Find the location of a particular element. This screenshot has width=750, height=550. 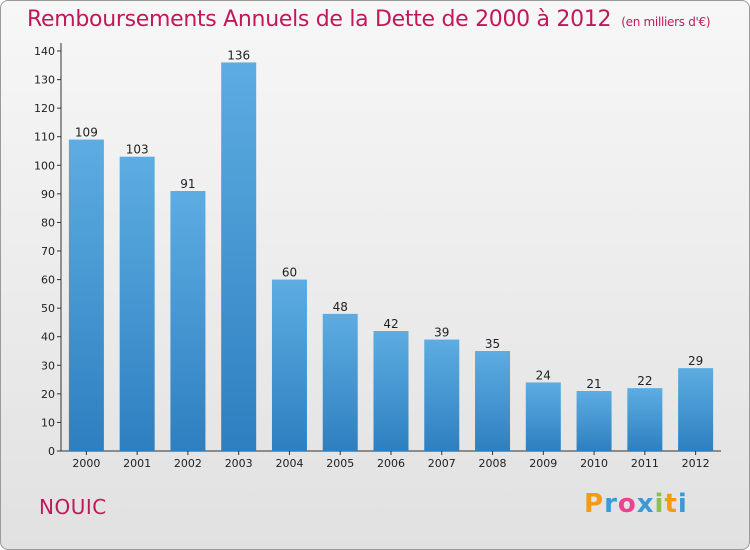

value-label-2005: 48 is located at coordinates (340, 307).